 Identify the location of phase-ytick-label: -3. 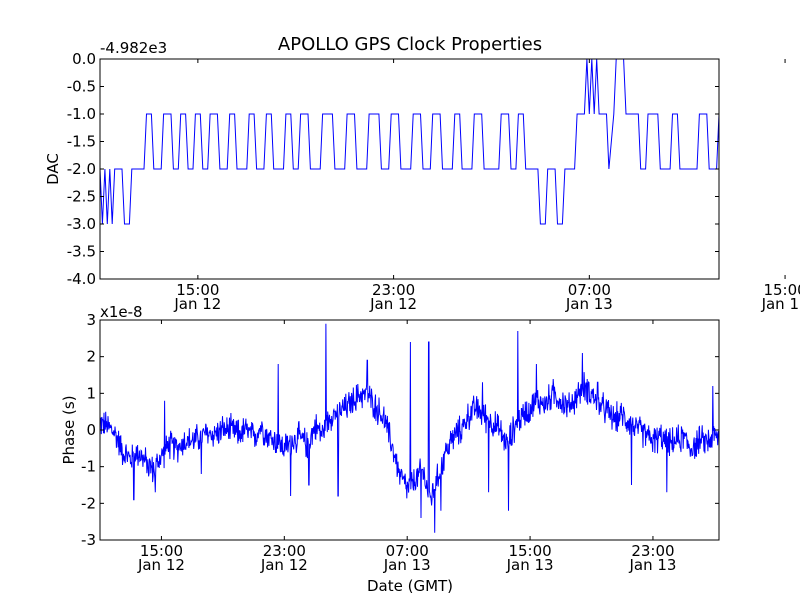
(88, 540).